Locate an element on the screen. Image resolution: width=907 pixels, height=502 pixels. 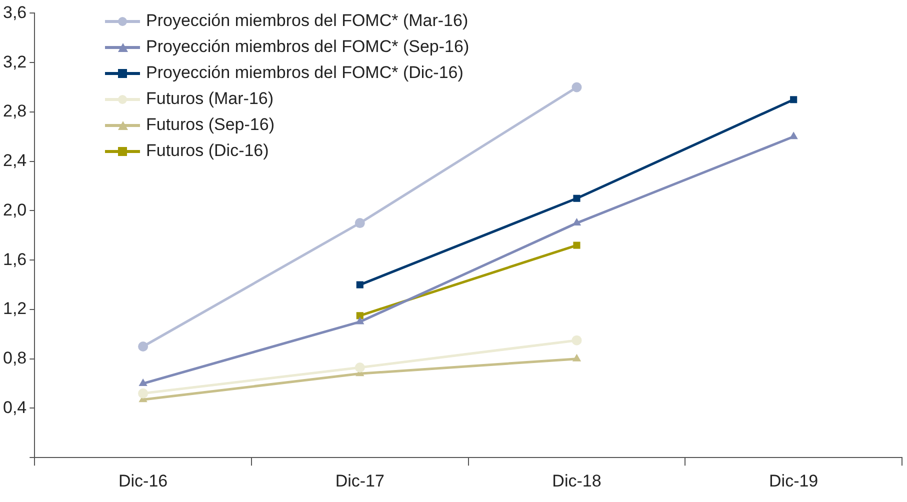
y-tick-label: 0,8 is located at coordinates (14, 358).